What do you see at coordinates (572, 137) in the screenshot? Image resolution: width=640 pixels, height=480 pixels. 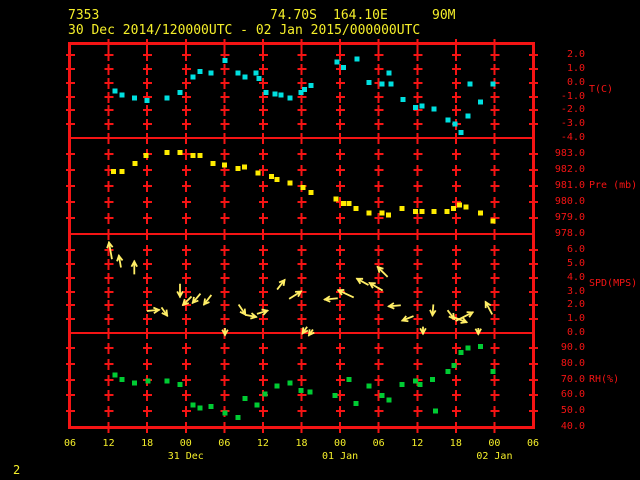 I see `y-tick-label: -4.0` at bounding box center [572, 137].